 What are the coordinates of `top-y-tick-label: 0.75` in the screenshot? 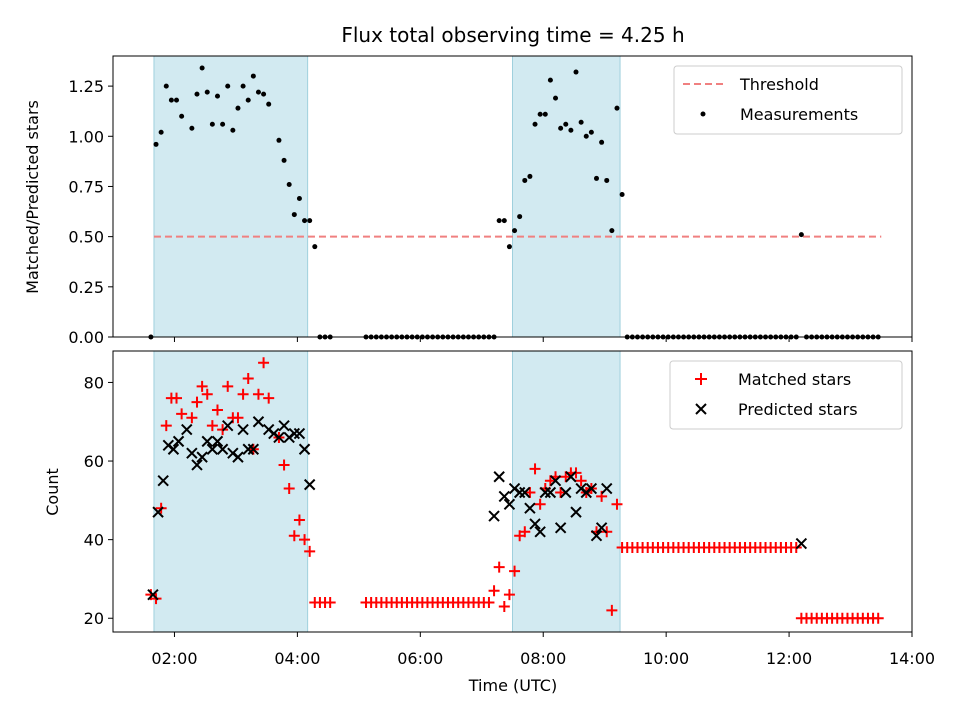 It's located at (86, 186).